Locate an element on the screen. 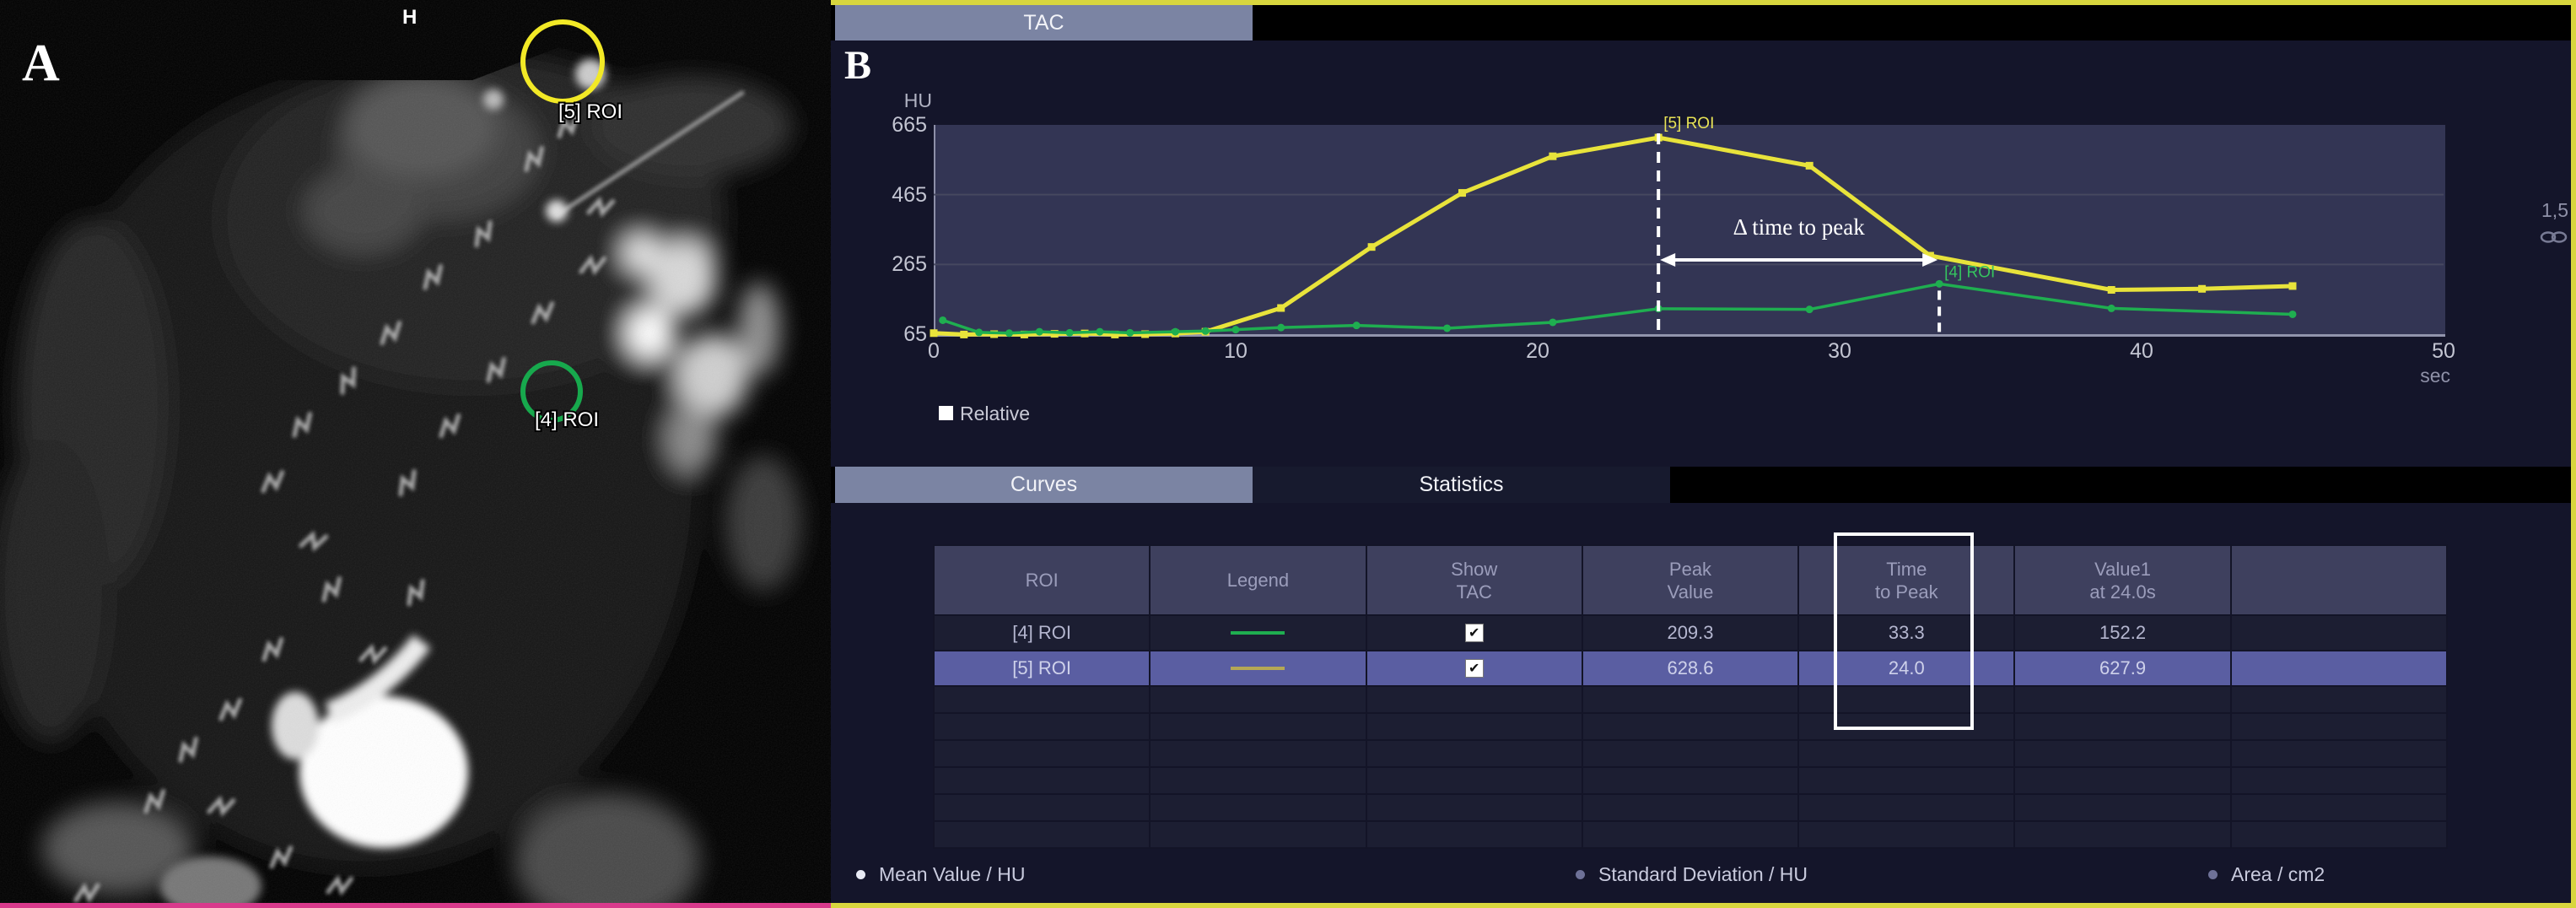 The image size is (2576, 908). link-icon is located at coordinates (2554, 240).